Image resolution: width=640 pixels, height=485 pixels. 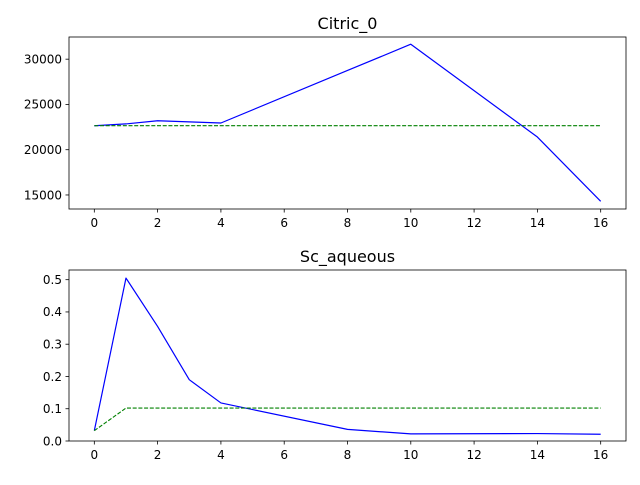 What do you see at coordinates (537, 455) in the screenshot?
I see `bottom-x-tick-label: 14` at bounding box center [537, 455].